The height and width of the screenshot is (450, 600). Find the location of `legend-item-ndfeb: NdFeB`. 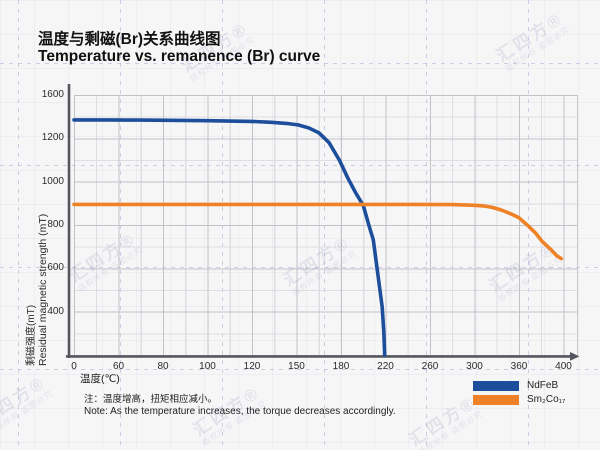

legend-item-ndfeb: NdFeB is located at coordinates (519, 385).